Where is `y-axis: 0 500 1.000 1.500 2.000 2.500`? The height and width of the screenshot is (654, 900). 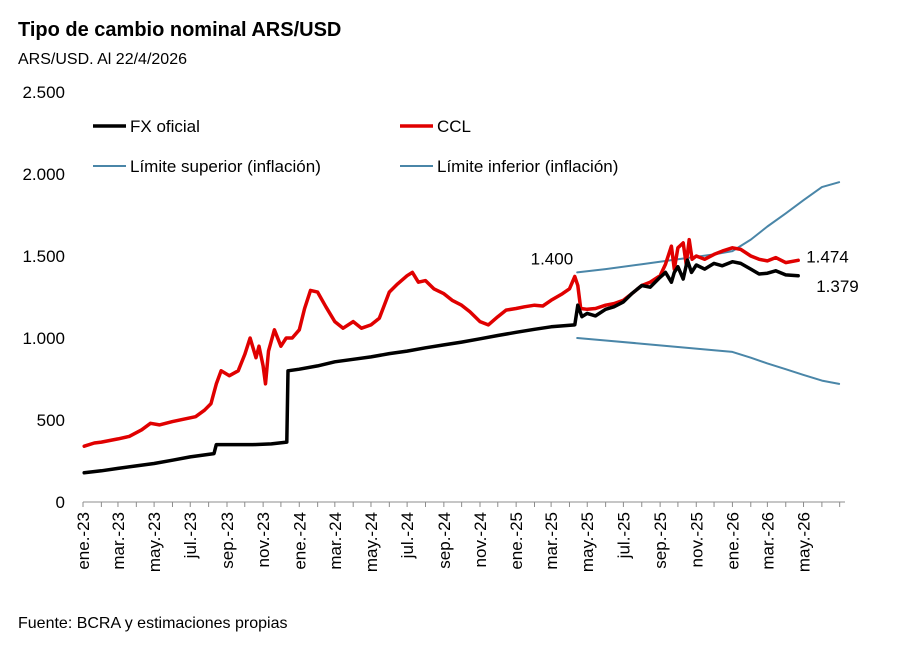 y-axis: 0 500 1.000 1.500 2.000 2.500 is located at coordinates (43, 297).